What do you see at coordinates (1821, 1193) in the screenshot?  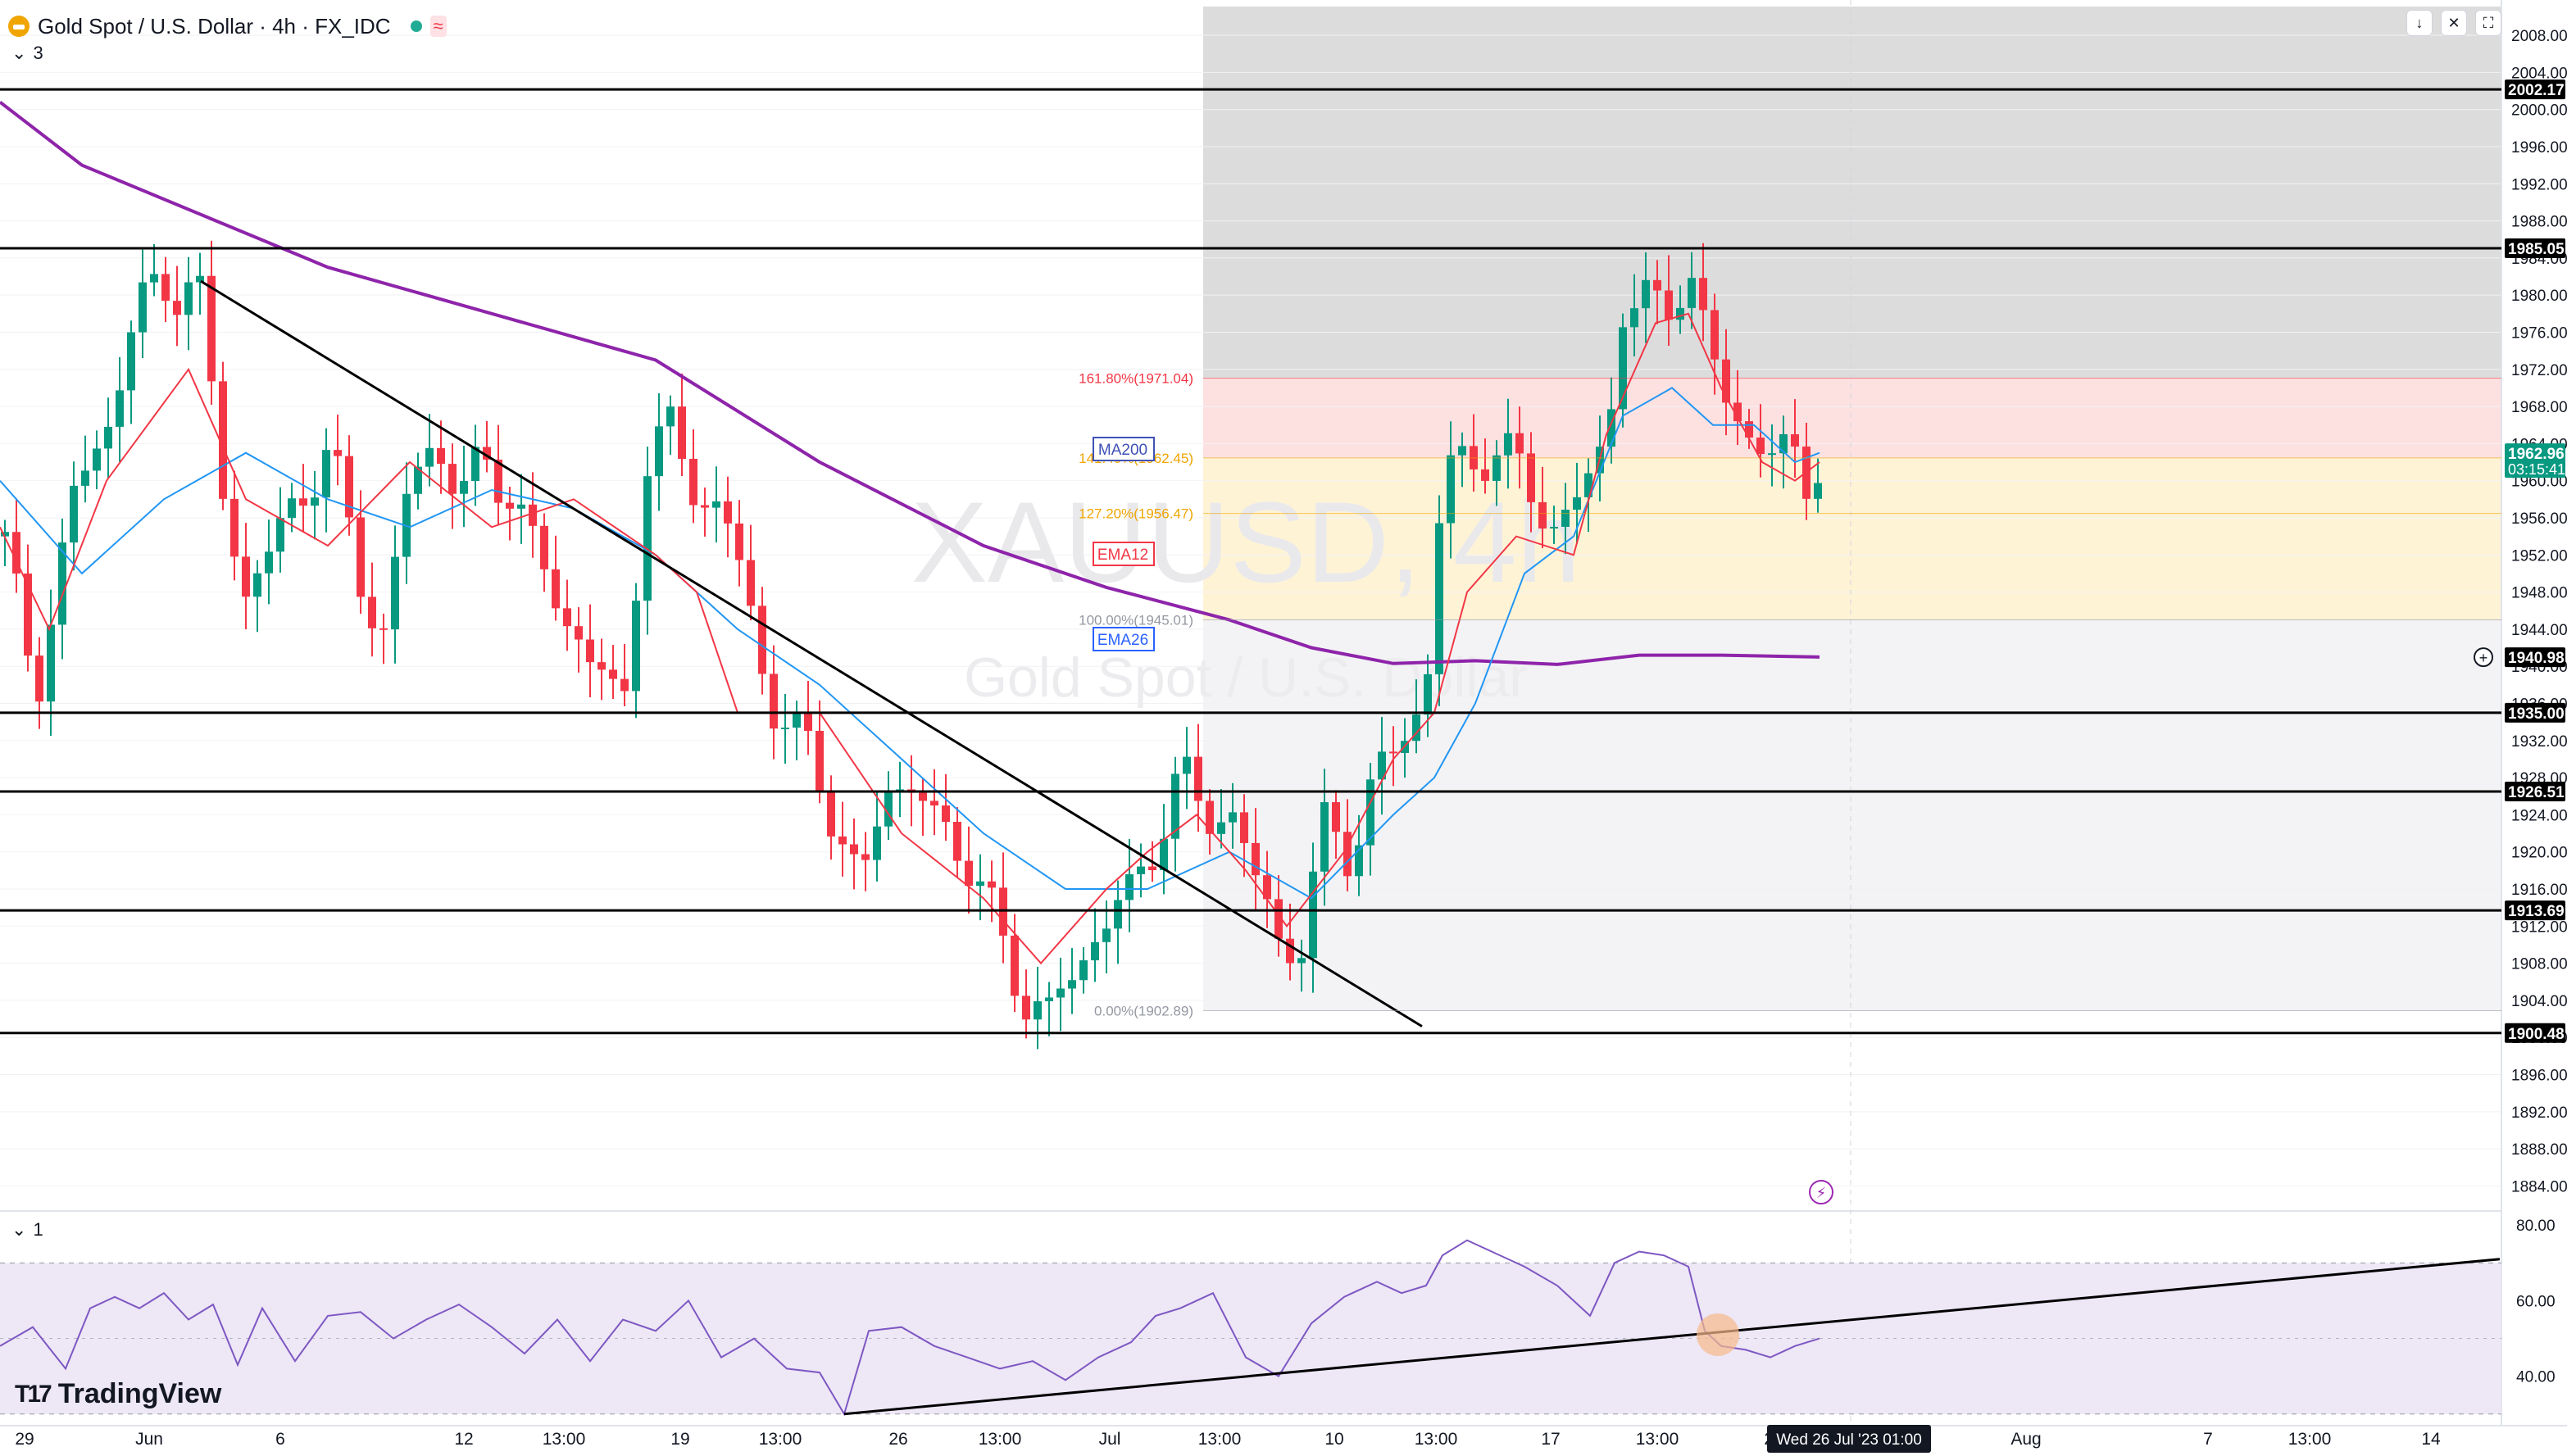 I see `lightning-glyph: ⚡` at bounding box center [1821, 1193].